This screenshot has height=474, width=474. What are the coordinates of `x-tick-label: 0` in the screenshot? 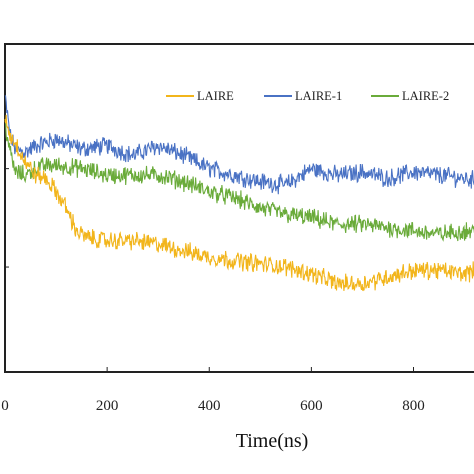 It's located at (5, 406).